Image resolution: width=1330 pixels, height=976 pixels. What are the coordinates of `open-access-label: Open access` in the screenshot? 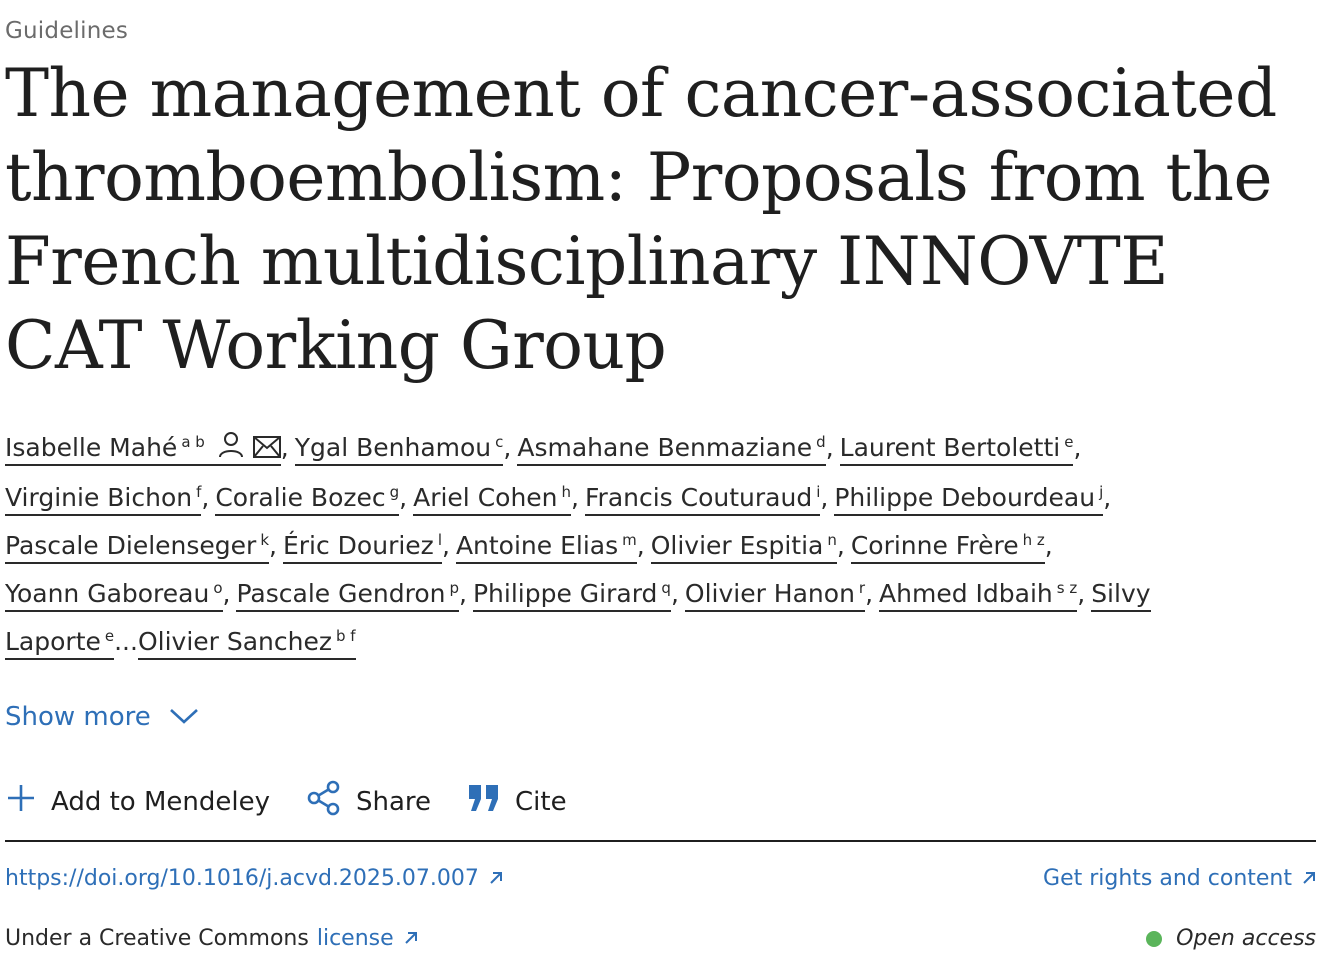 It's located at (1246, 938).